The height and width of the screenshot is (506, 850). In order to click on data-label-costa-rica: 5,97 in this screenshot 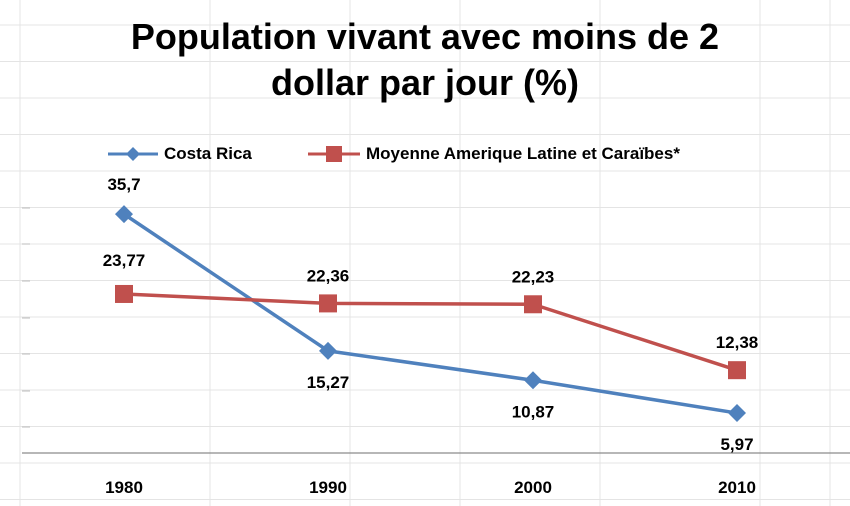, I will do `click(736, 444)`.